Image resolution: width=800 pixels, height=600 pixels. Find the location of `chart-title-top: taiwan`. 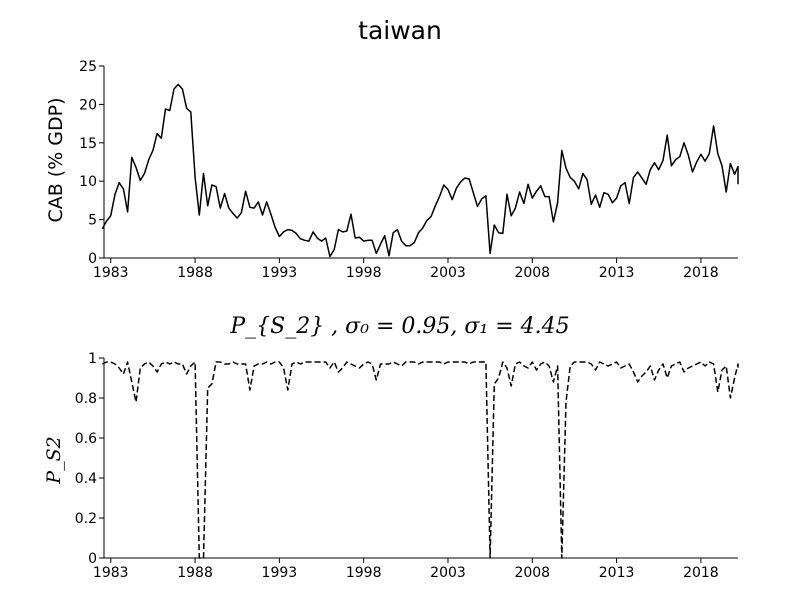

chart-title-top: taiwan is located at coordinates (400, 30).